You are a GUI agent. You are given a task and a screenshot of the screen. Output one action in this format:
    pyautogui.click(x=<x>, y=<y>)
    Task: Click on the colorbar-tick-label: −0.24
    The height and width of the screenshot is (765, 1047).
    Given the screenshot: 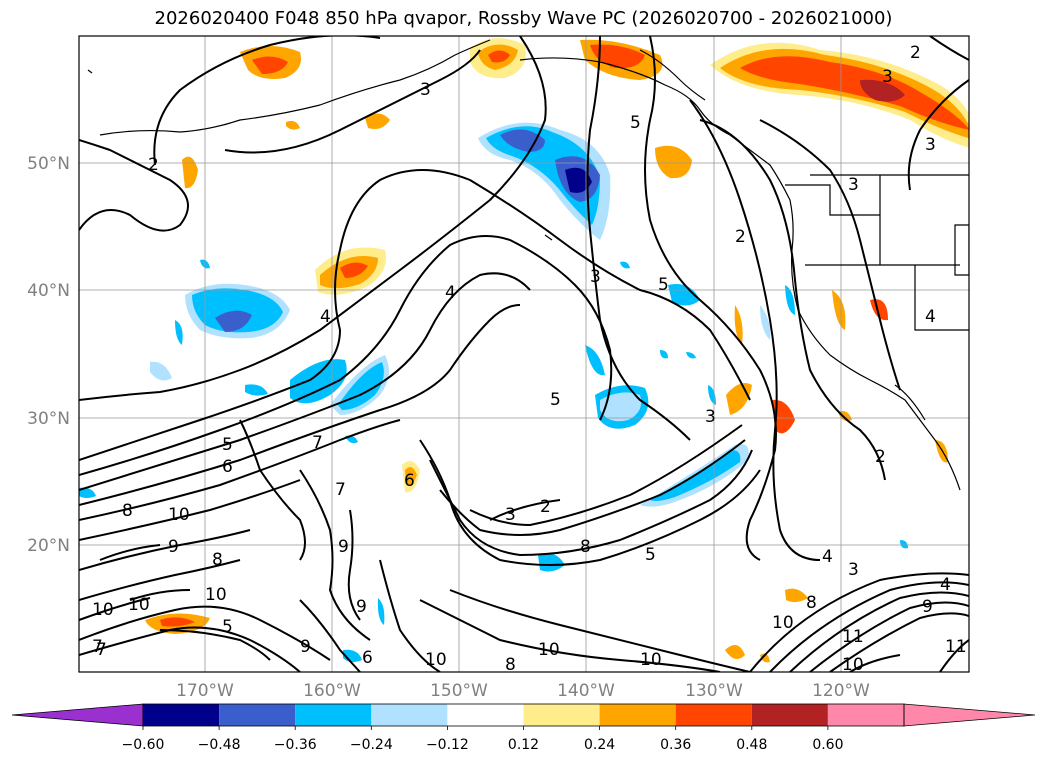 What is the action you would take?
    pyautogui.click(x=371, y=745)
    